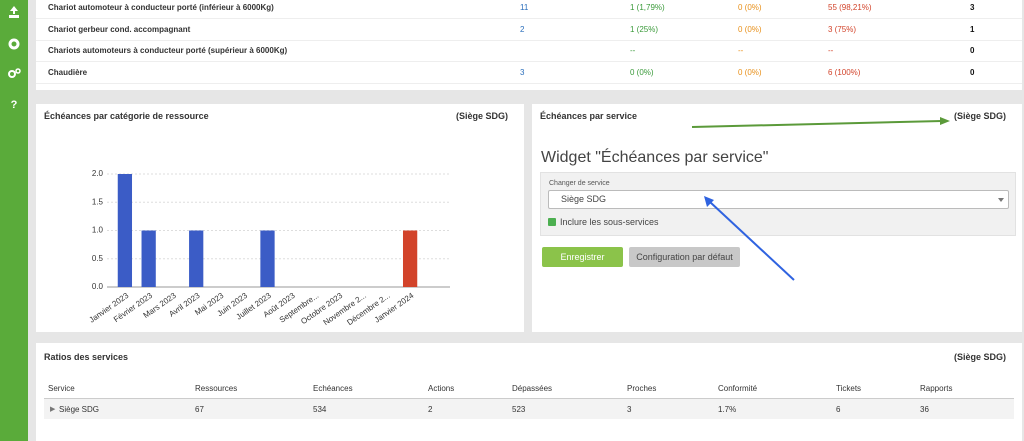 The width and height of the screenshot is (1024, 441). I want to click on column-header: Echéances, so click(333, 388).